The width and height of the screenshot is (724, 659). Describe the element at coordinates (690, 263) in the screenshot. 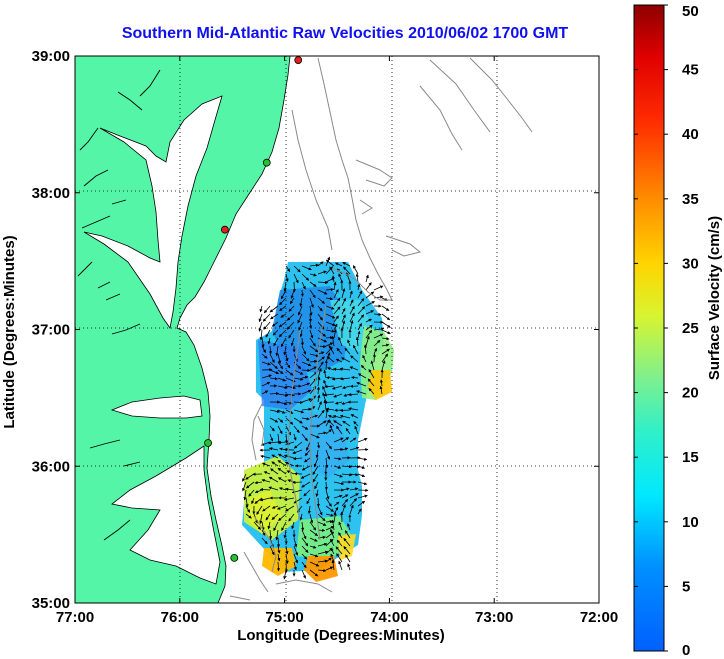

I see `colorbar-tick-label: 30` at that location.